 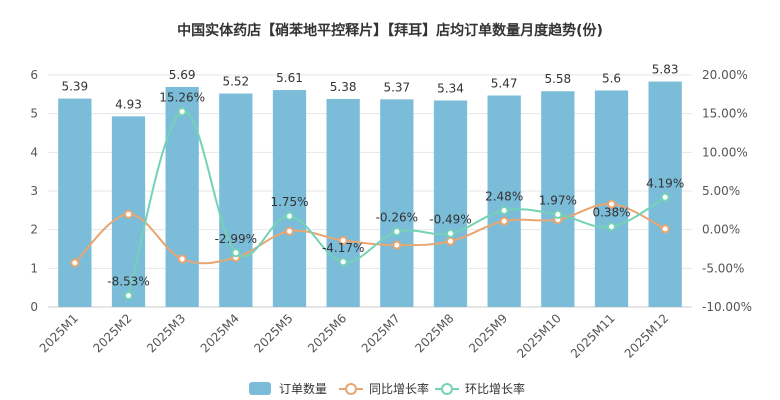 I want to click on y-tick-label-right: 10.00%, so click(x=725, y=152).